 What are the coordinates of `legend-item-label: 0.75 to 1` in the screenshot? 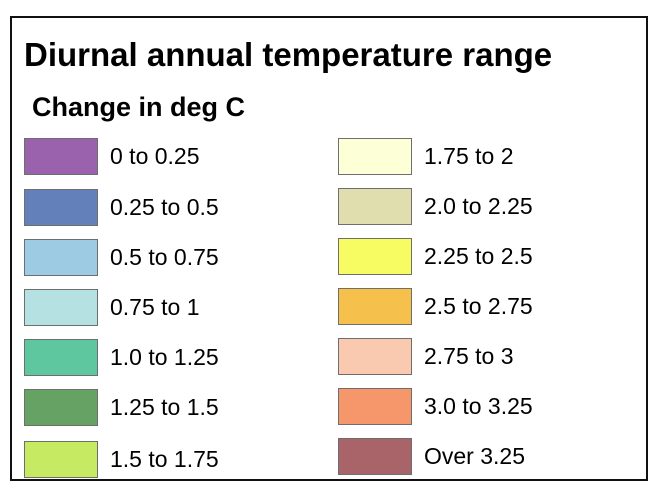 It's located at (155, 307).